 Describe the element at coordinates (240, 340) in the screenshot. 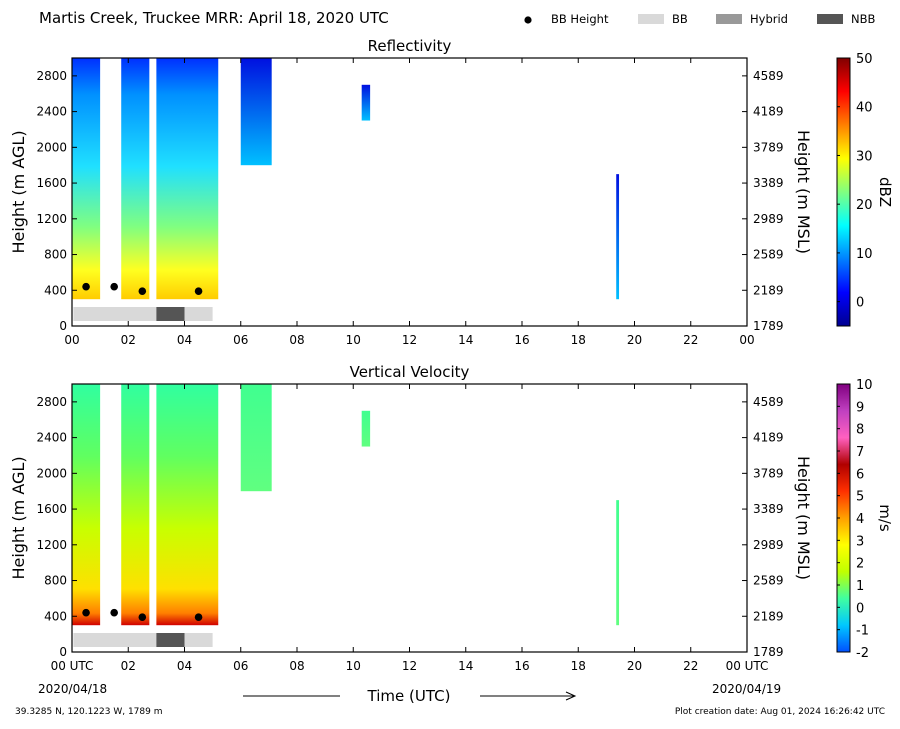

I see `x-tick-label: 06` at that location.